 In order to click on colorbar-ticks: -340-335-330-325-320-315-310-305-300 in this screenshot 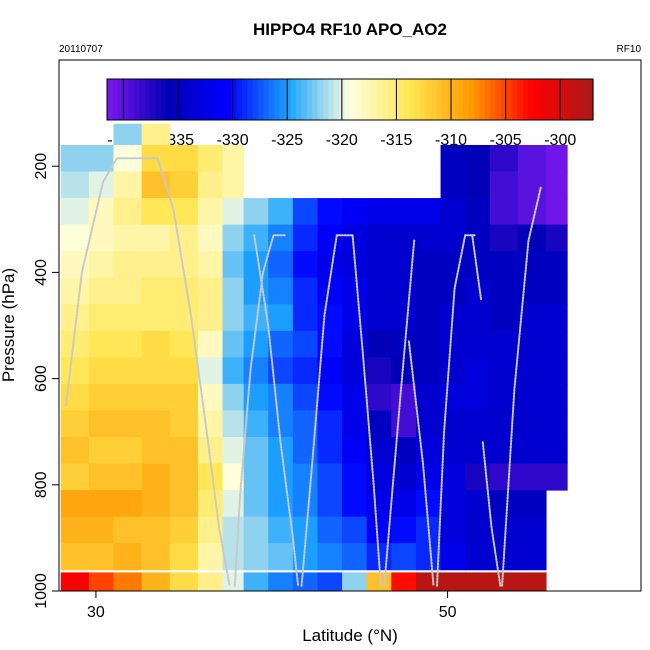, I will do `click(341, 114)`.